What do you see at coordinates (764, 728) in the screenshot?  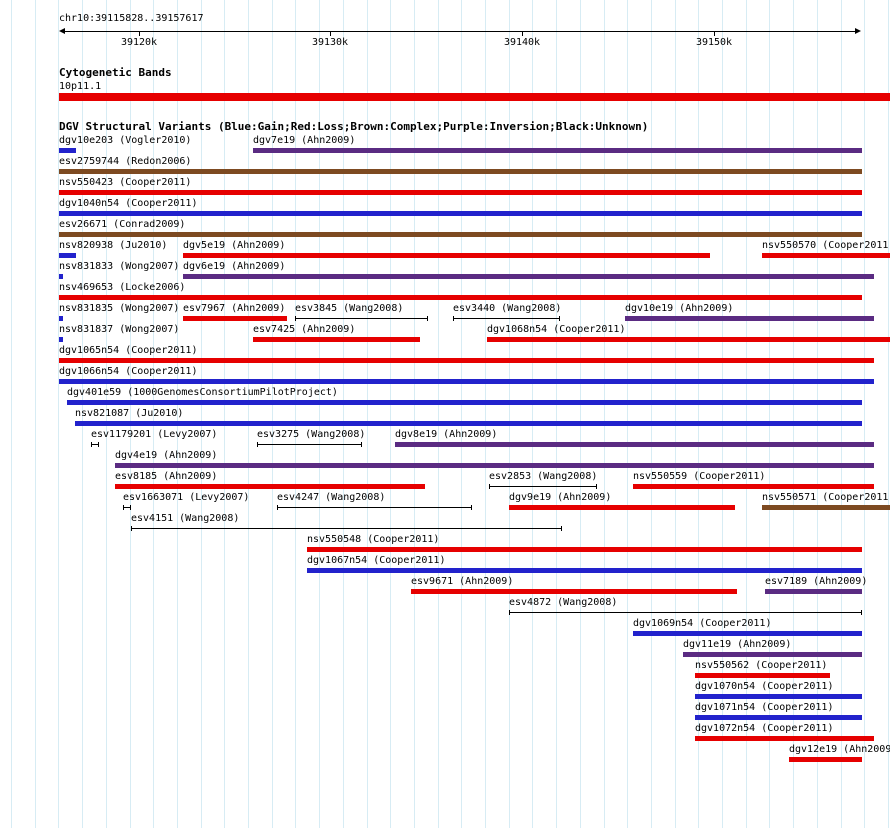 I see `variant-label: dgv1072n54 (Cooper2011)` at bounding box center [764, 728].